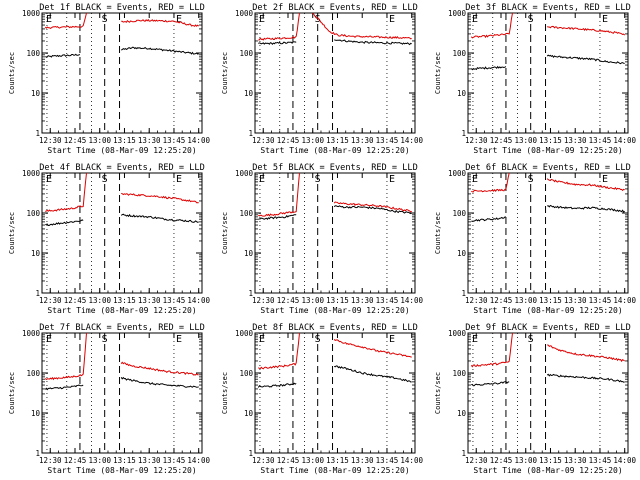 The height and width of the screenshot is (480, 640). I want to click on chart-title: Det 6f BLACK = Events, RED = LLD, so click(548, 168).